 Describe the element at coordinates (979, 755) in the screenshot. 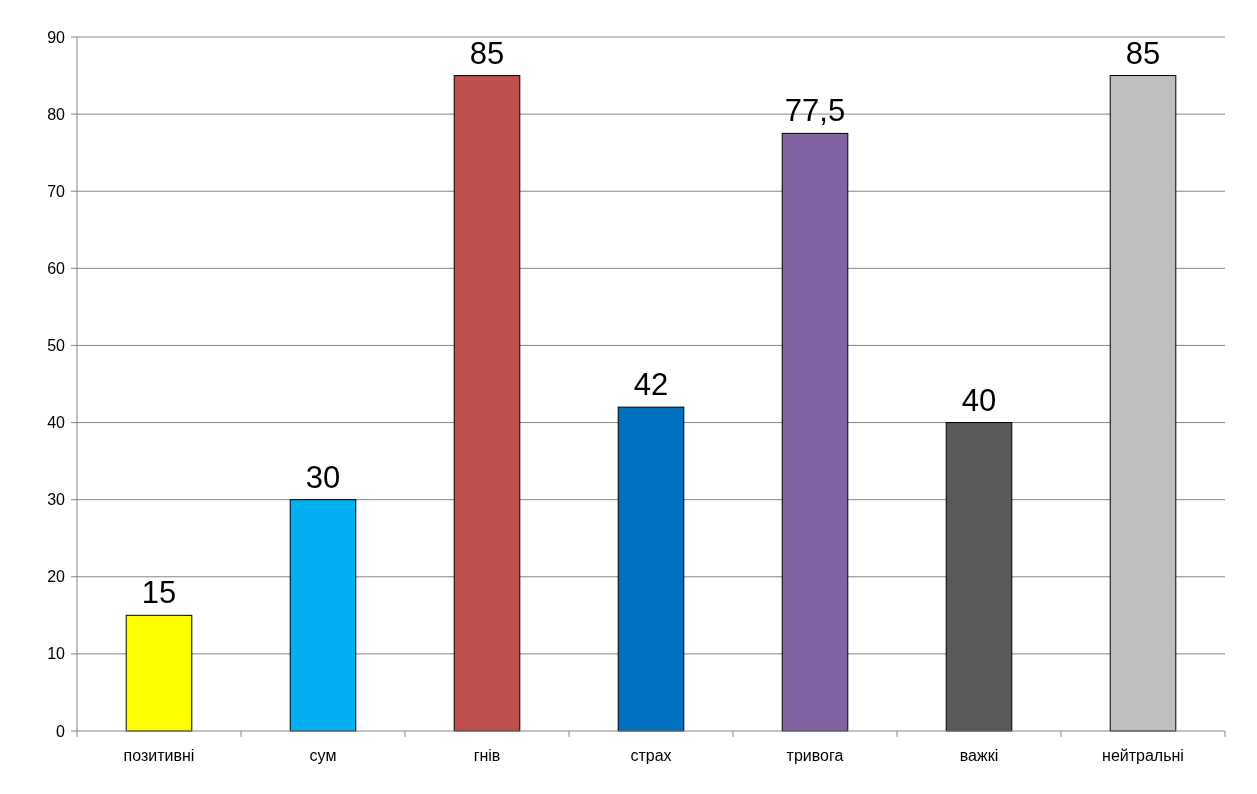

I see `x-tick-label: важкі` at that location.